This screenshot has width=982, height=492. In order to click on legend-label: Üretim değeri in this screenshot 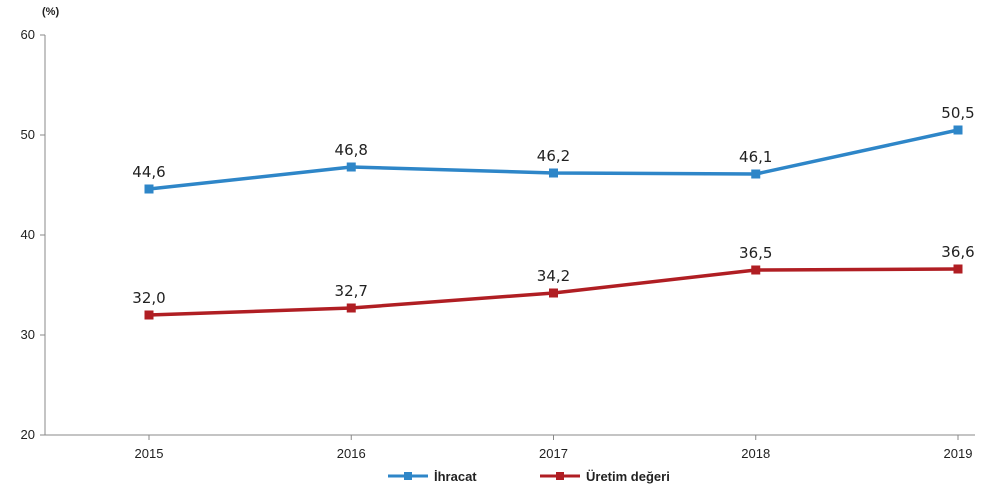, I will do `click(628, 476)`.